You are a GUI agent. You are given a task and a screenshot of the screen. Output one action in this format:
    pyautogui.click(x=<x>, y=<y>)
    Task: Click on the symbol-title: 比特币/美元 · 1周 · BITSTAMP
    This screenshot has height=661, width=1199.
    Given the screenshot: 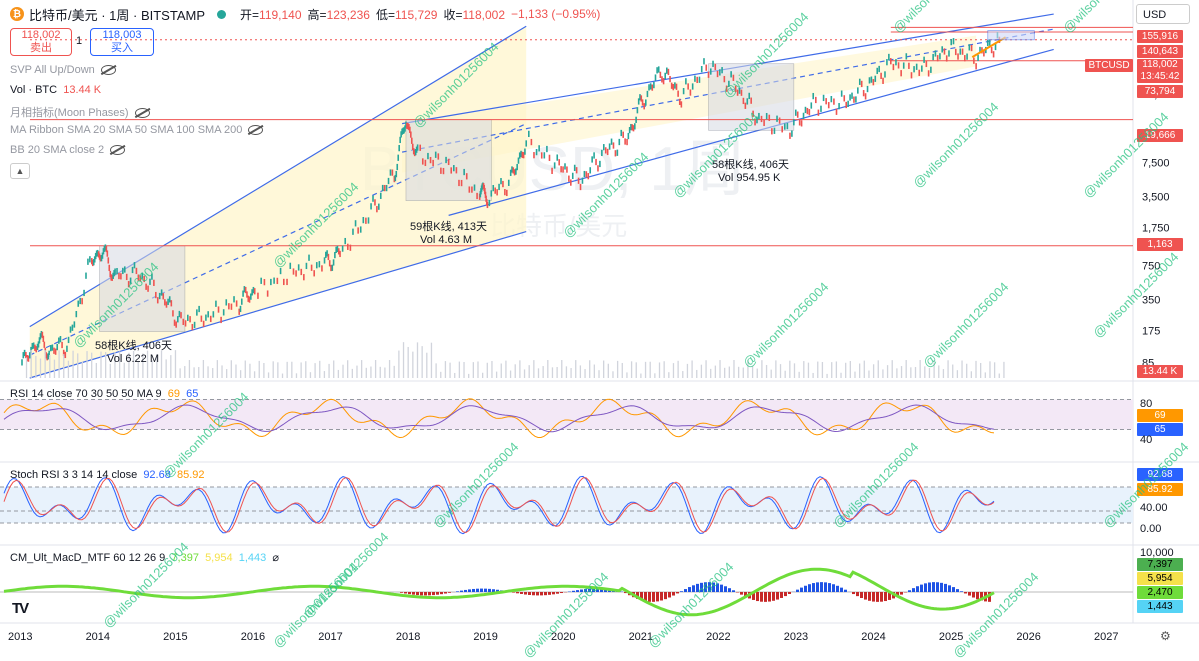 What is the action you would take?
    pyautogui.click(x=117, y=14)
    